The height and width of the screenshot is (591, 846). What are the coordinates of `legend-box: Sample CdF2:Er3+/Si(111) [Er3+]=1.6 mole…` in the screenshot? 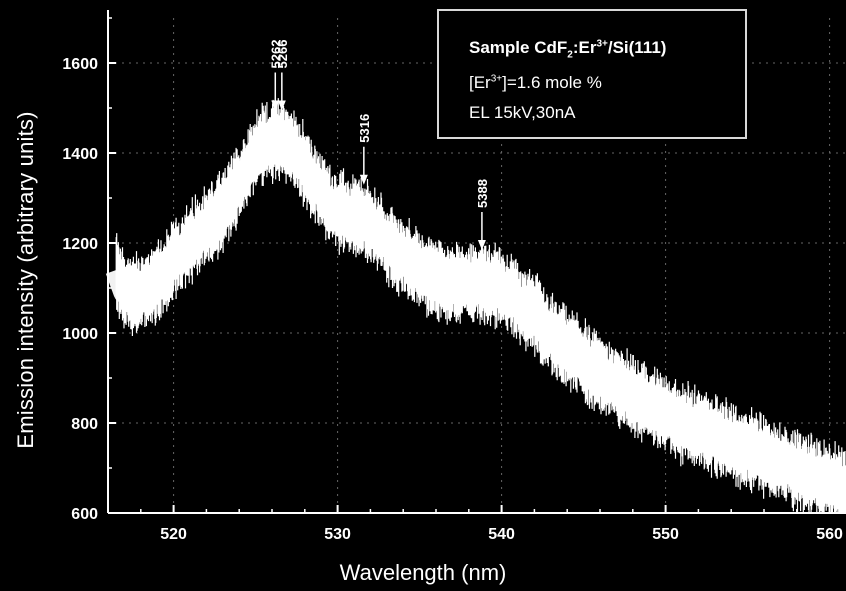 It's located at (592, 74).